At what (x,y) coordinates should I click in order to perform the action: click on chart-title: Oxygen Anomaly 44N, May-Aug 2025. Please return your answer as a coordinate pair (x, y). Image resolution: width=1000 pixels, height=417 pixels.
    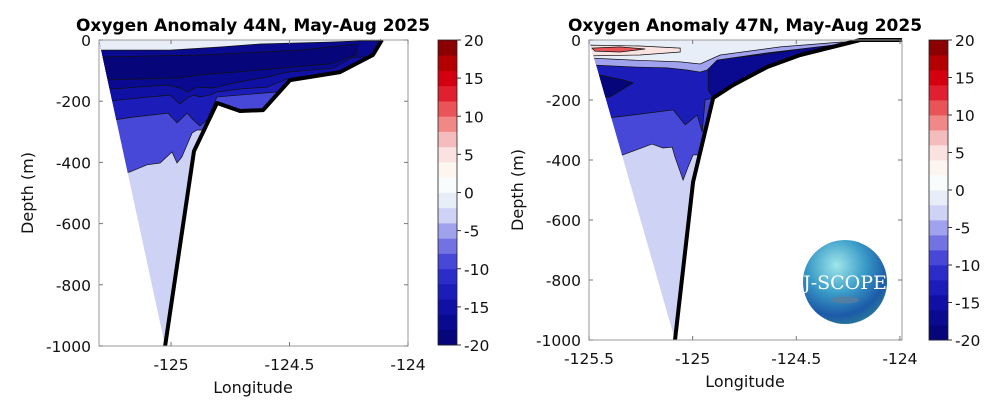
    Looking at the image, I should click on (253, 26).